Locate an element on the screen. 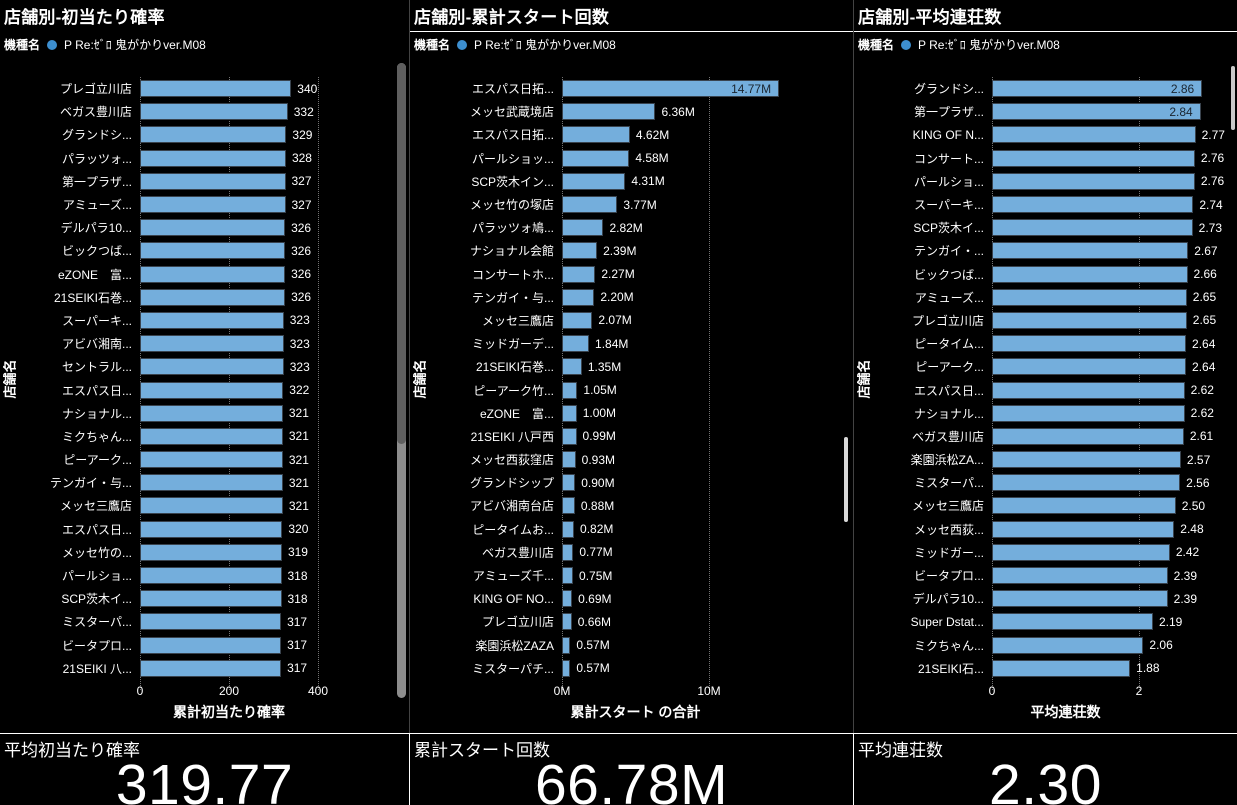 The image size is (1237, 805). bar: 2.86 is located at coordinates (1097, 89).